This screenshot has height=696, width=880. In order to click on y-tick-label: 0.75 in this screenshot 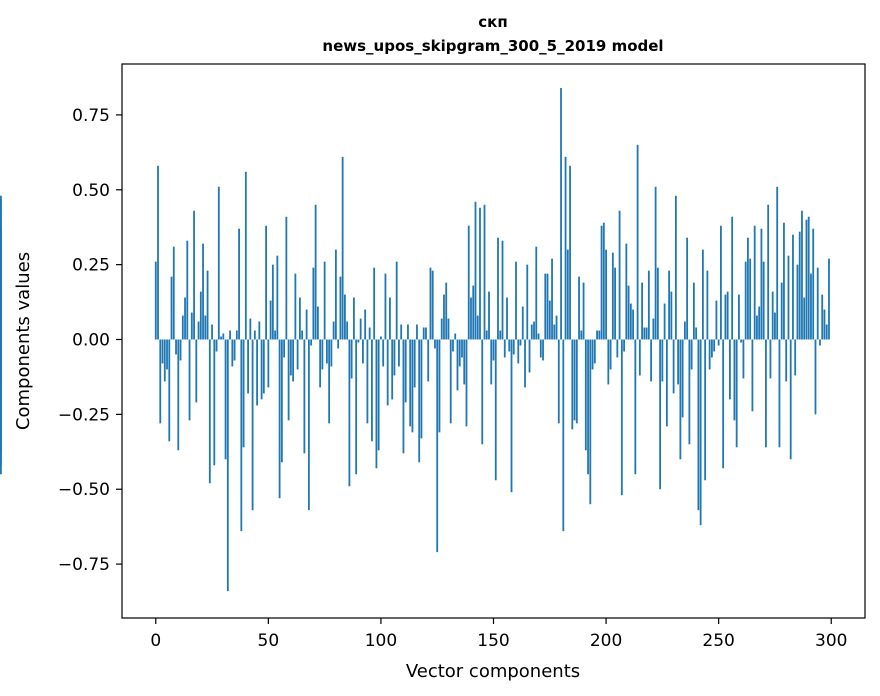, I will do `click(91, 116)`.